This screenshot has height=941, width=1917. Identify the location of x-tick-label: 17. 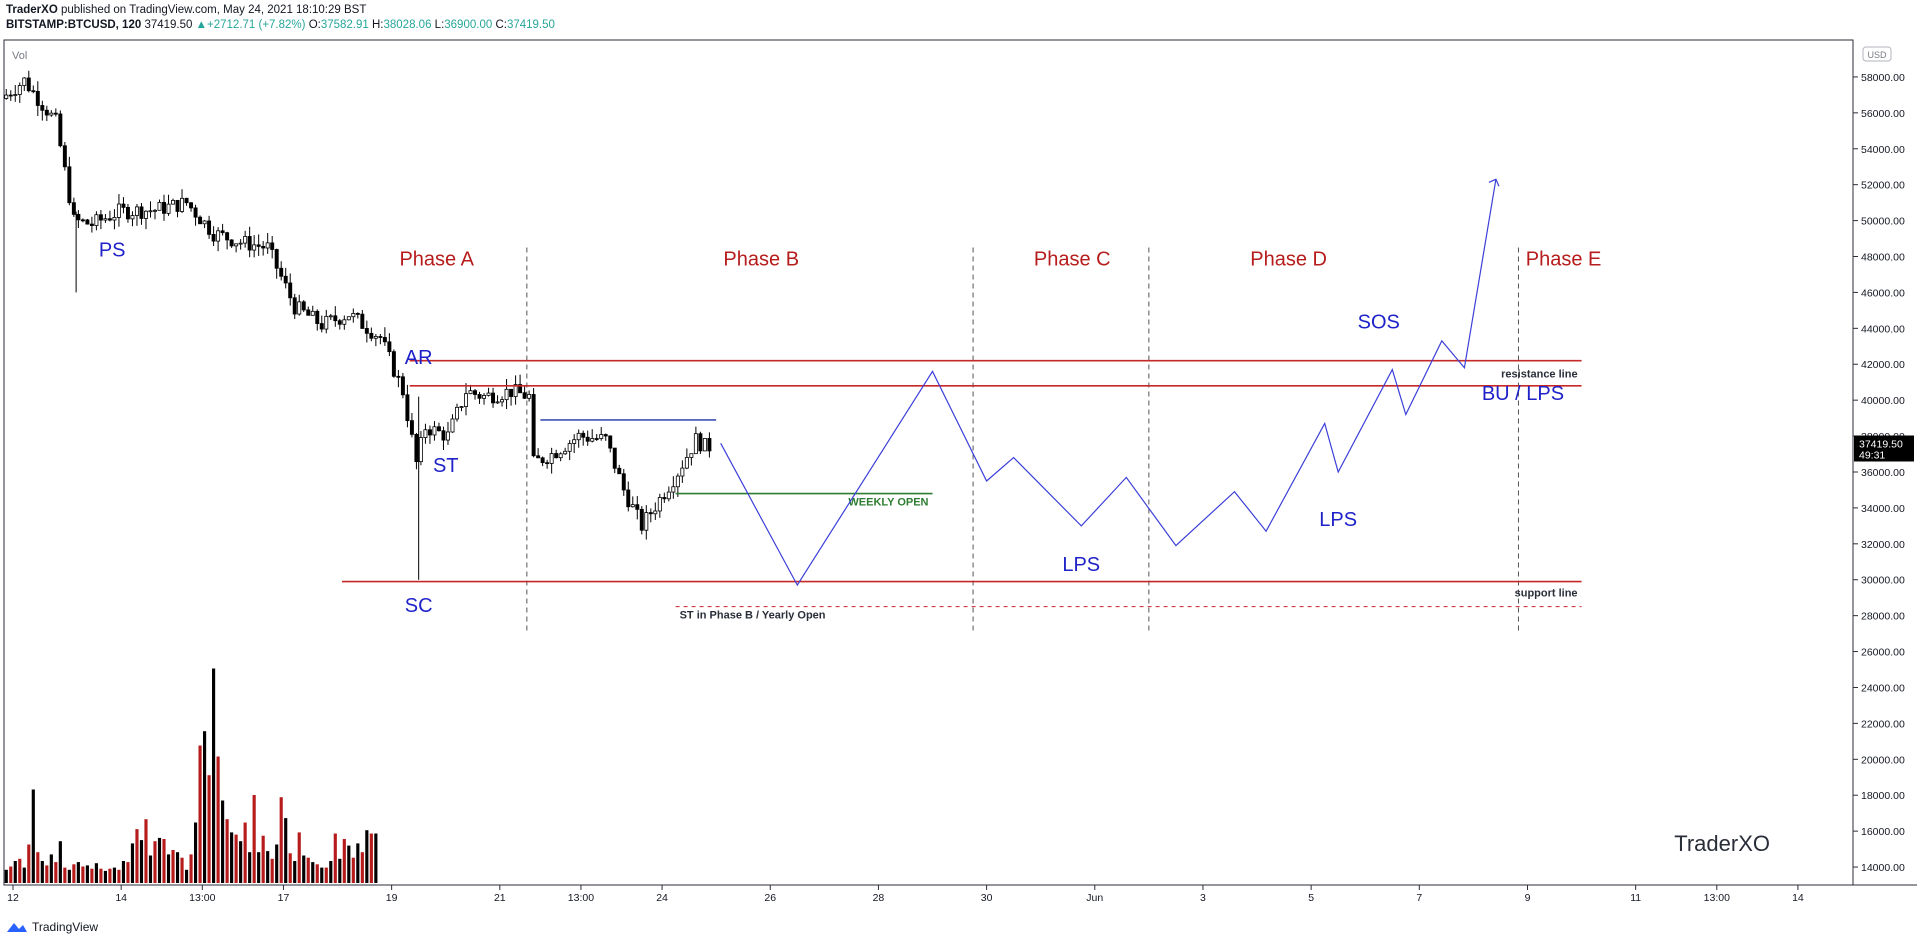
(284, 898).